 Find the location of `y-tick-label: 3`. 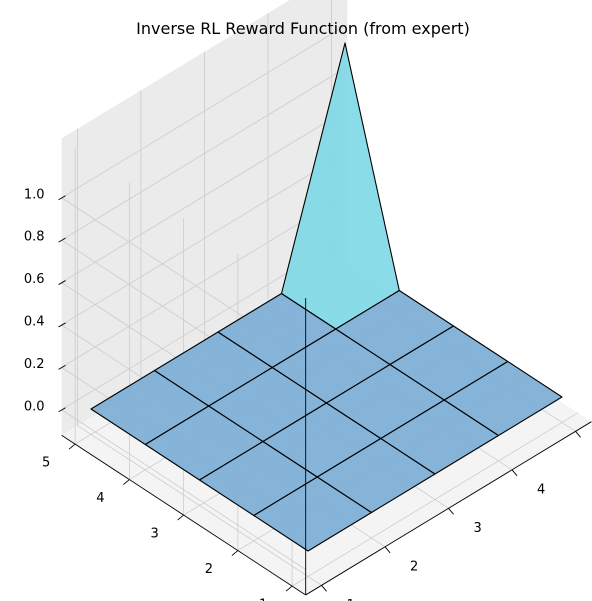

y-tick-label: 3 is located at coordinates (154, 534).